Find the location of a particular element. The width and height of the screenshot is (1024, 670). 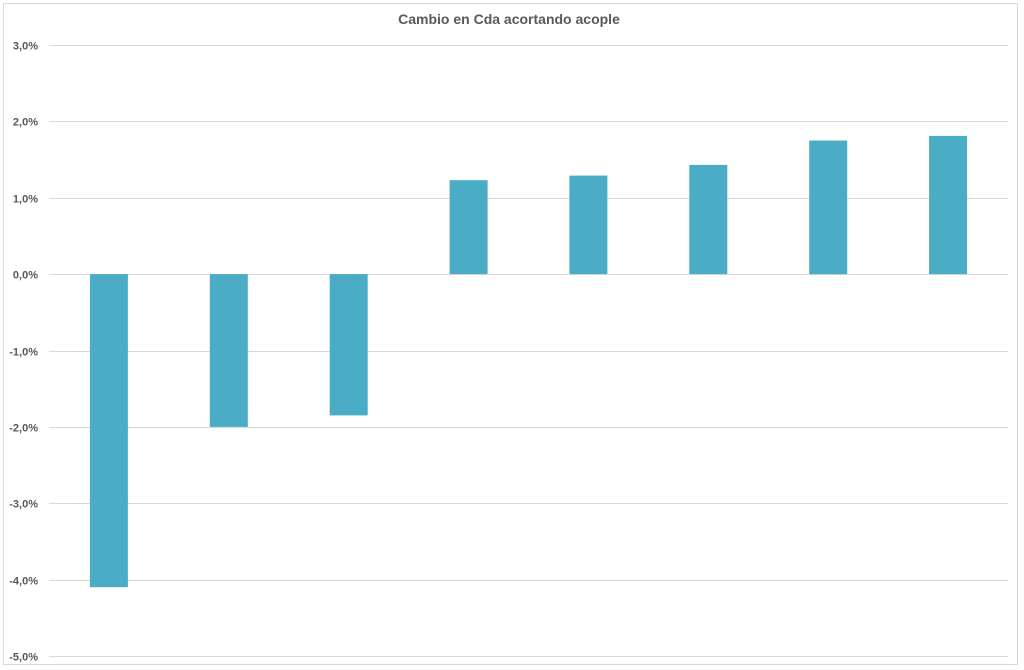

y-tick-label: -4,0% is located at coordinates (23, 582).